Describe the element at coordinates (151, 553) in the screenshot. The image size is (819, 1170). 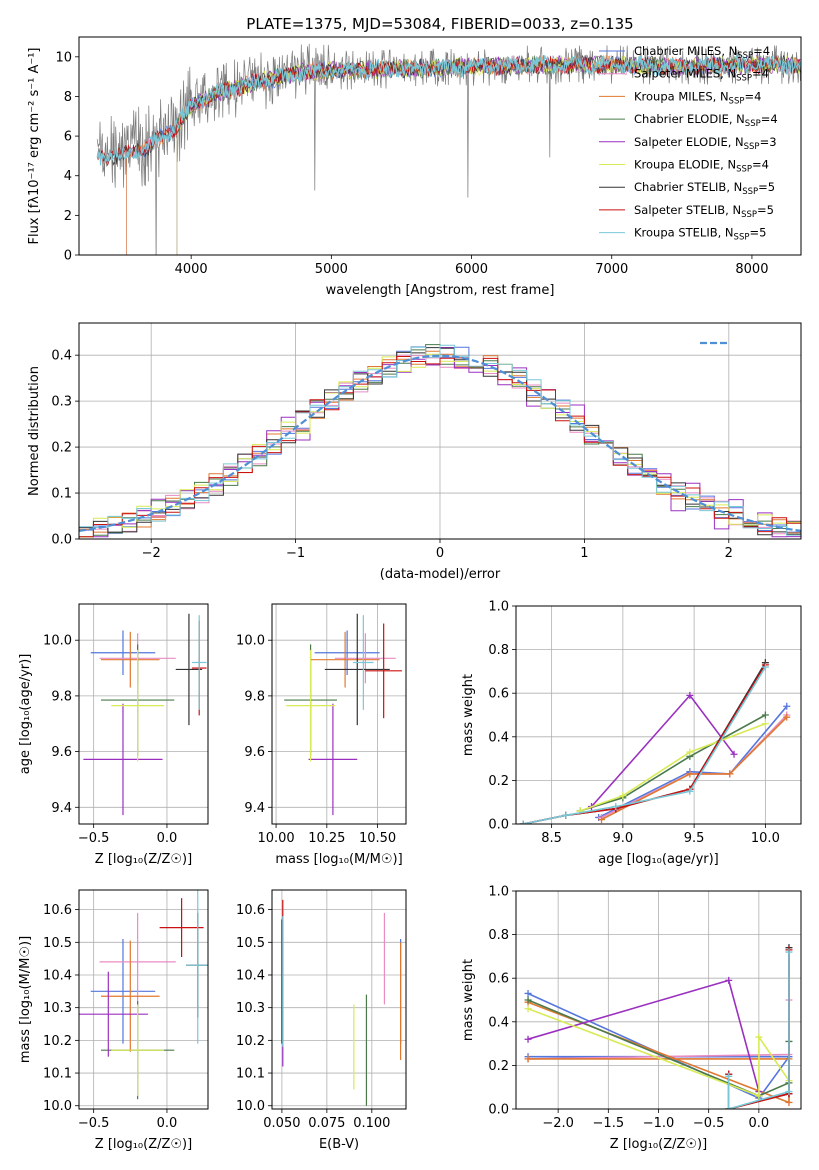
I see `x-tick-label: −2` at that location.